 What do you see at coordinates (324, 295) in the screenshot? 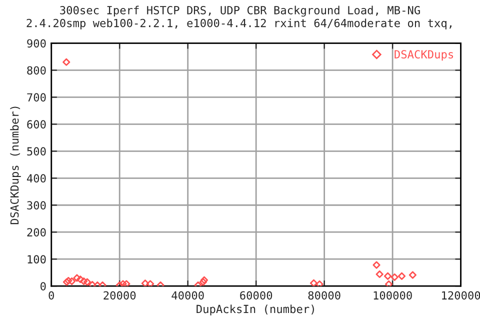
I see `x-tick-label: 80000` at bounding box center [324, 295].